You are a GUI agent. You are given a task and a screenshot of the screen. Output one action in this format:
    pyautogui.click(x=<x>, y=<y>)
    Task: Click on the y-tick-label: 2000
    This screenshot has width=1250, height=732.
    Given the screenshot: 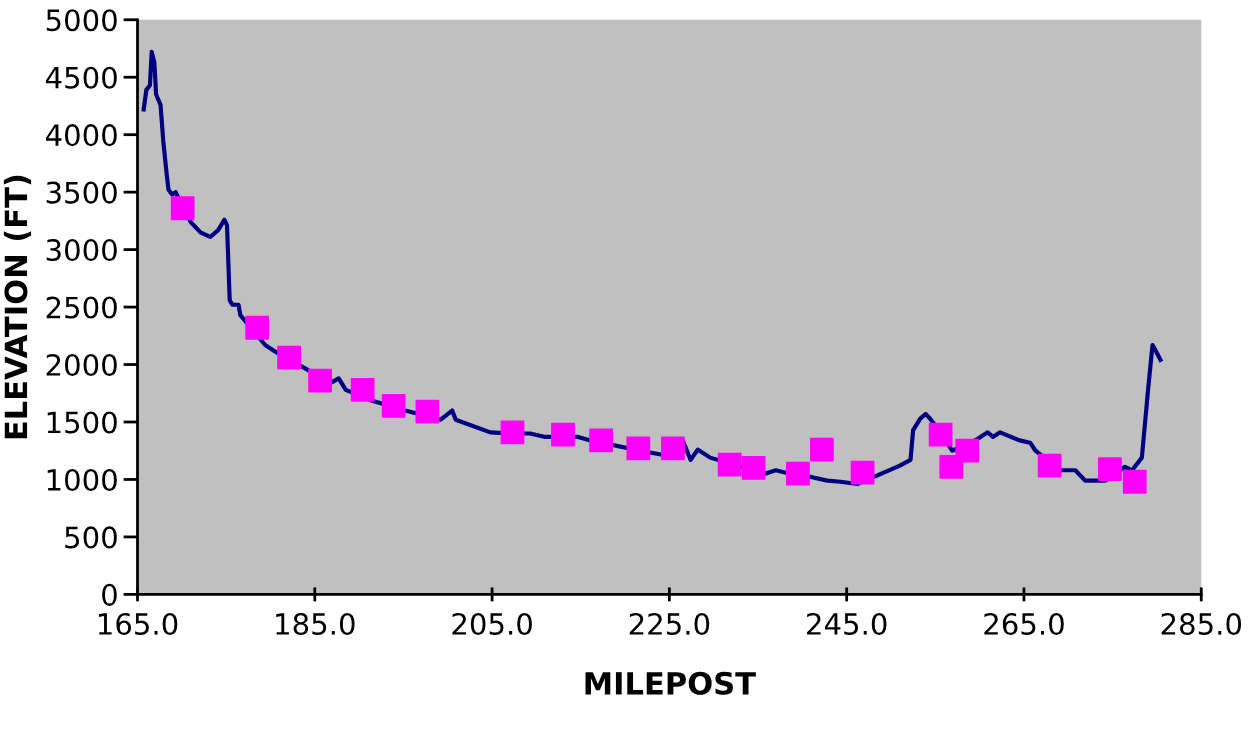 What is the action you would take?
    pyautogui.click(x=81, y=365)
    